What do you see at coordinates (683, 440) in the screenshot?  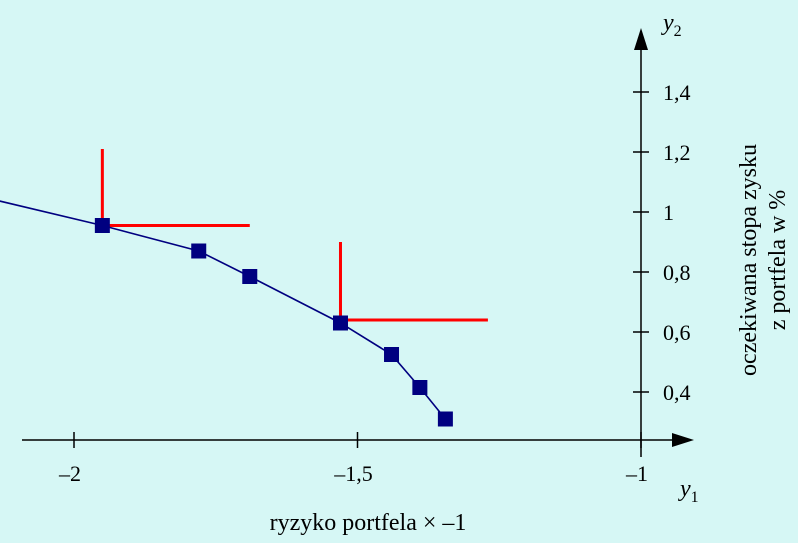 I see `x-axis-arrow` at bounding box center [683, 440].